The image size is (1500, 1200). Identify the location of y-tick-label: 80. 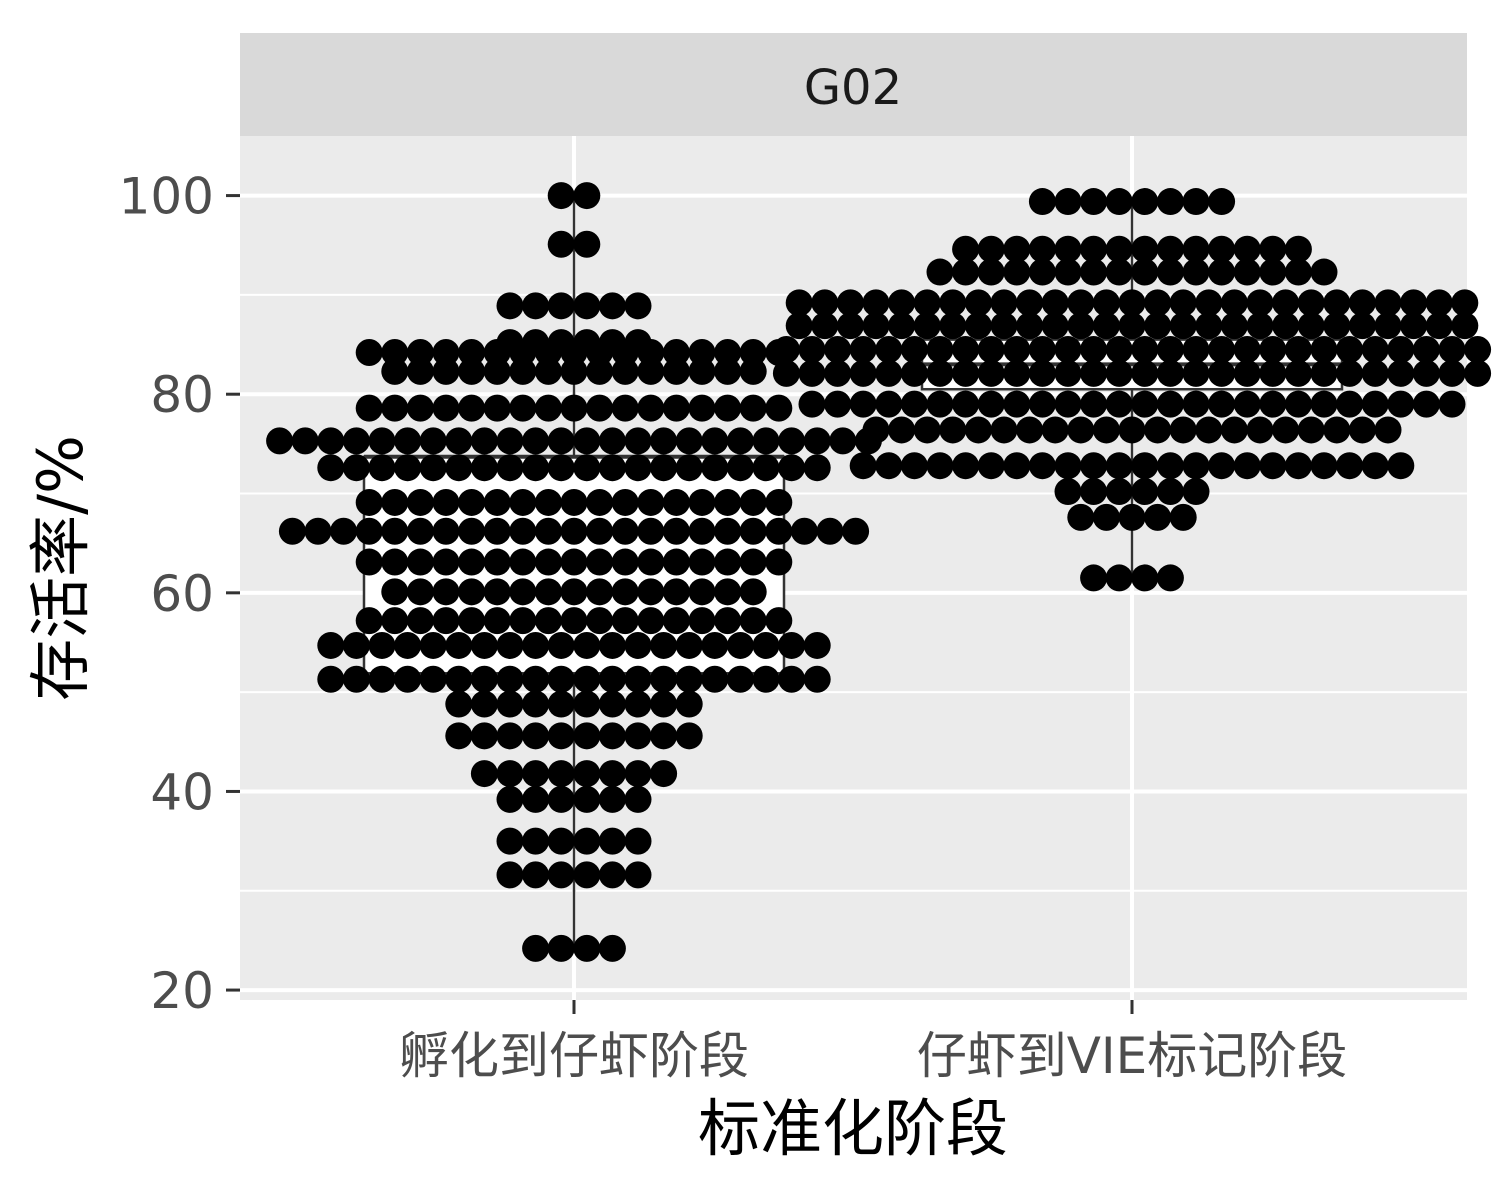
(182, 395).